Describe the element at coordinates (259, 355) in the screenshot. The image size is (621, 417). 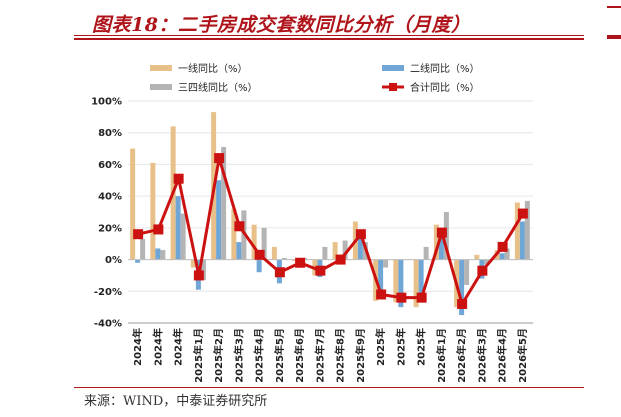
I see `x-tick-label: 2025年4月` at that location.